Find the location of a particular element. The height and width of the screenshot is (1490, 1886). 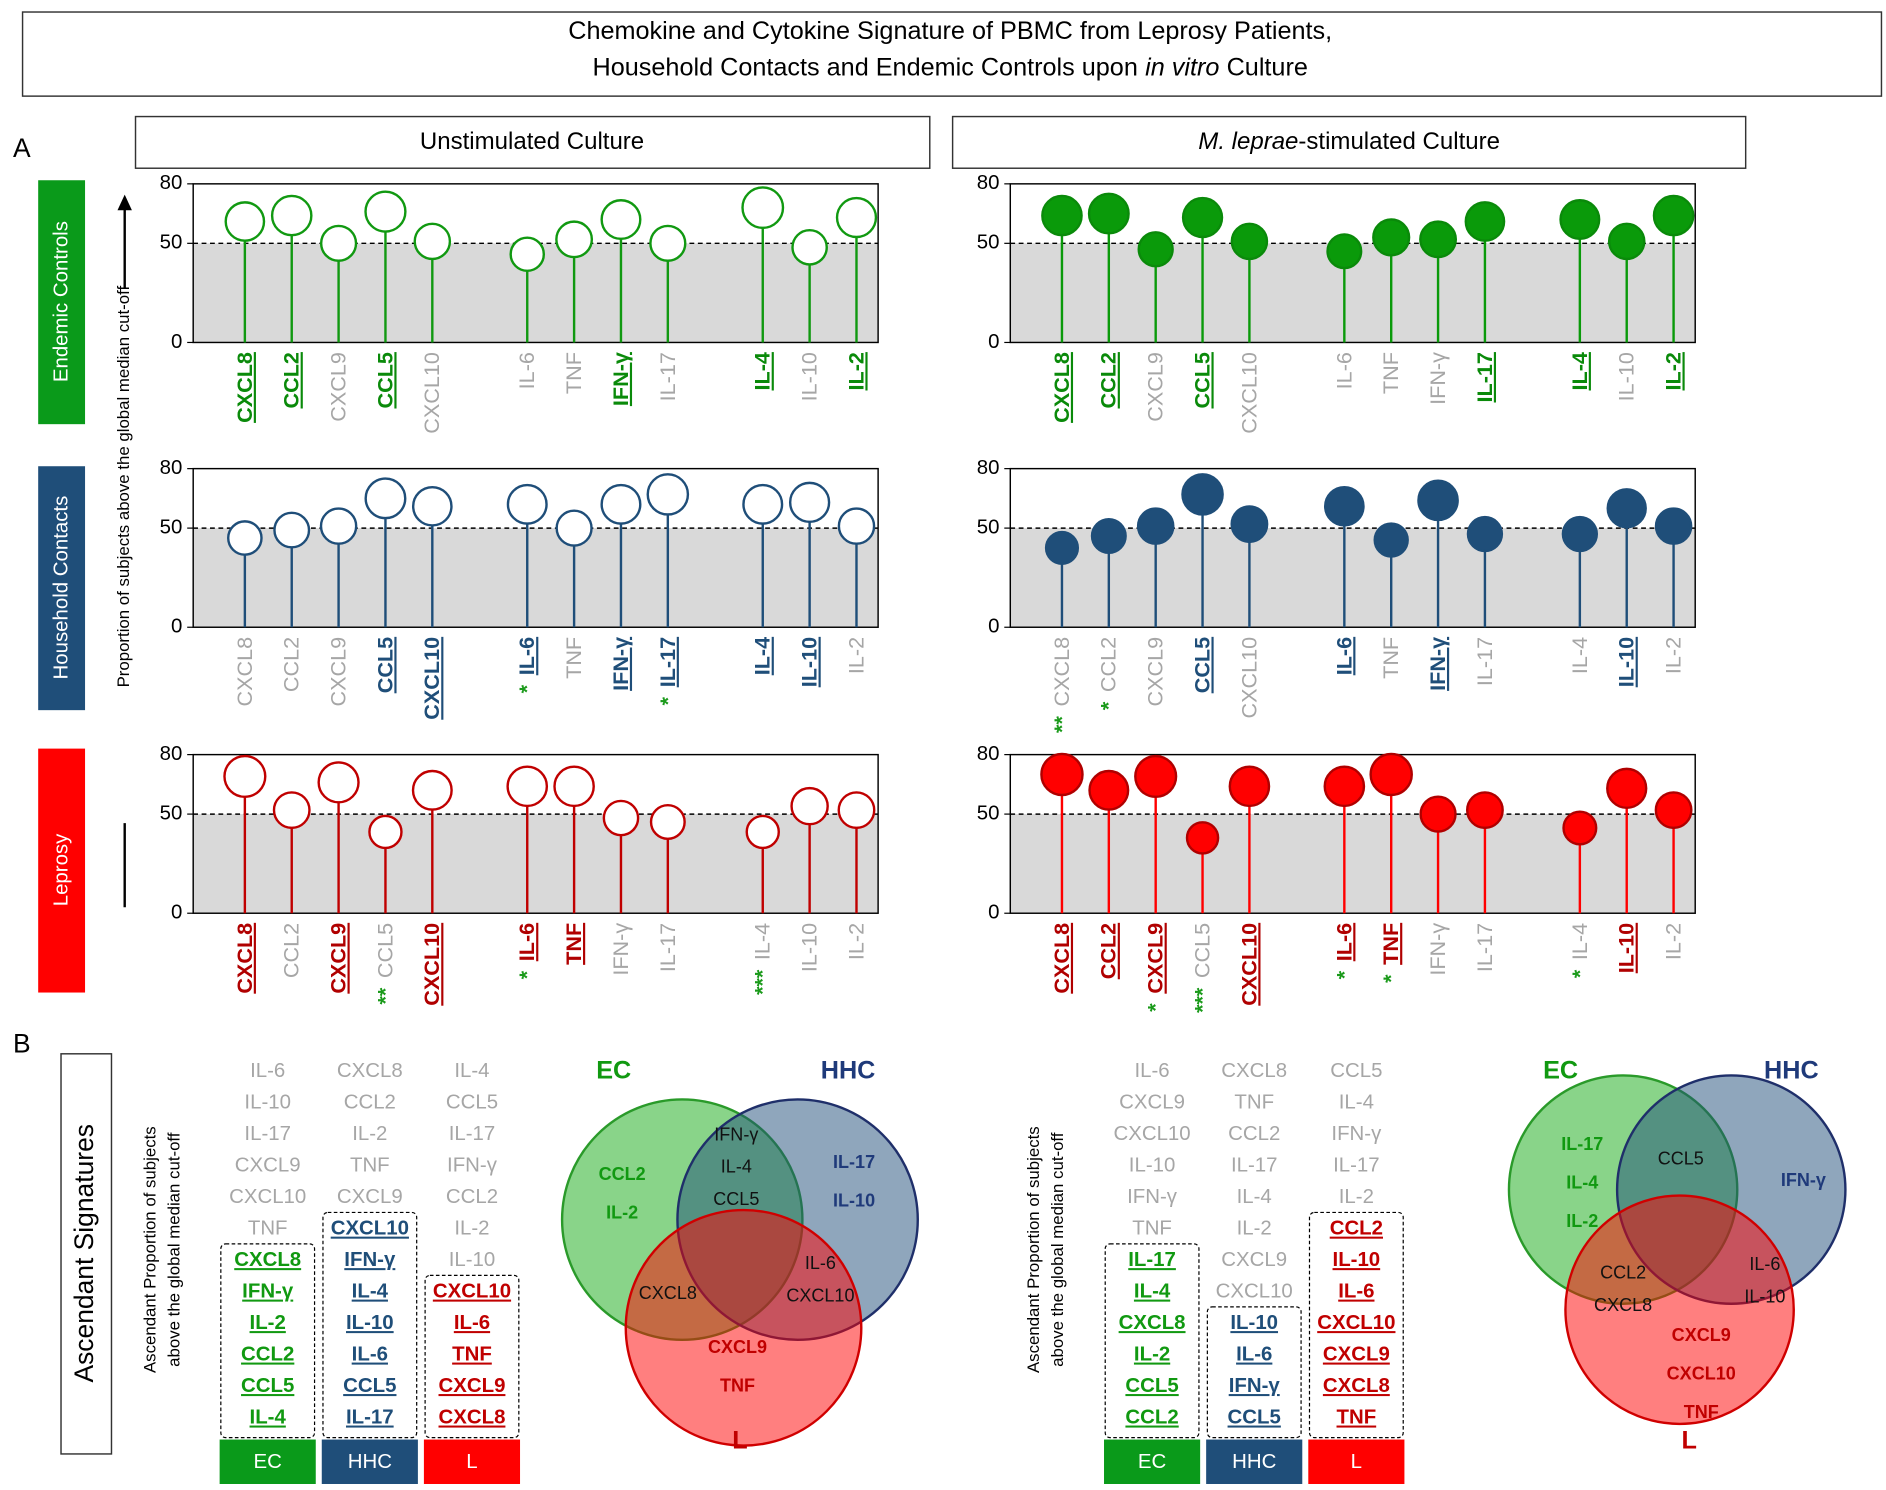

significance-mark: *** is located at coordinates (762, 982).